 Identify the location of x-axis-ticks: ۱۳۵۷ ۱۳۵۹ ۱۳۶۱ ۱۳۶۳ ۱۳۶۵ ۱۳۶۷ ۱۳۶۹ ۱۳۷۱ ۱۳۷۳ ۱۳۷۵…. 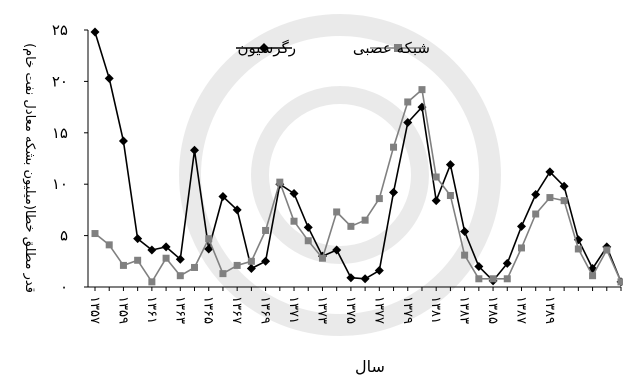
(354, 305).